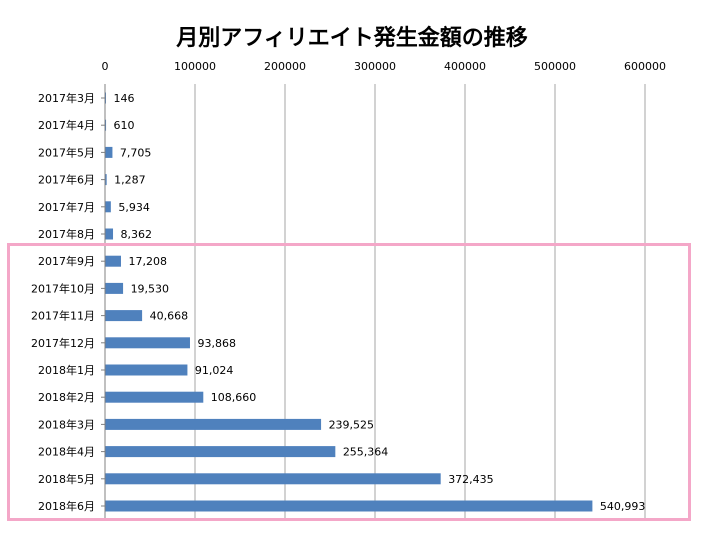  What do you see at coordinates (66, 98) in the screenshot?
I see `category-label: 2017年3月` at bounding box center [66, 98].